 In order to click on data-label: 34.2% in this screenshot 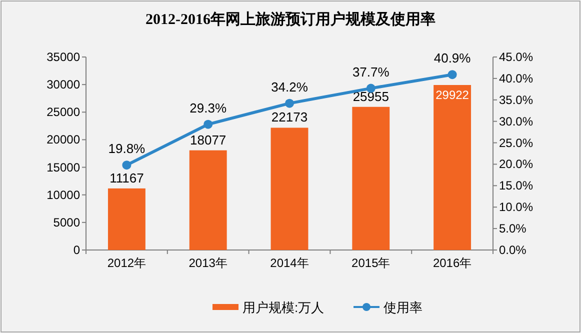, I will do `click(289, 86)`.